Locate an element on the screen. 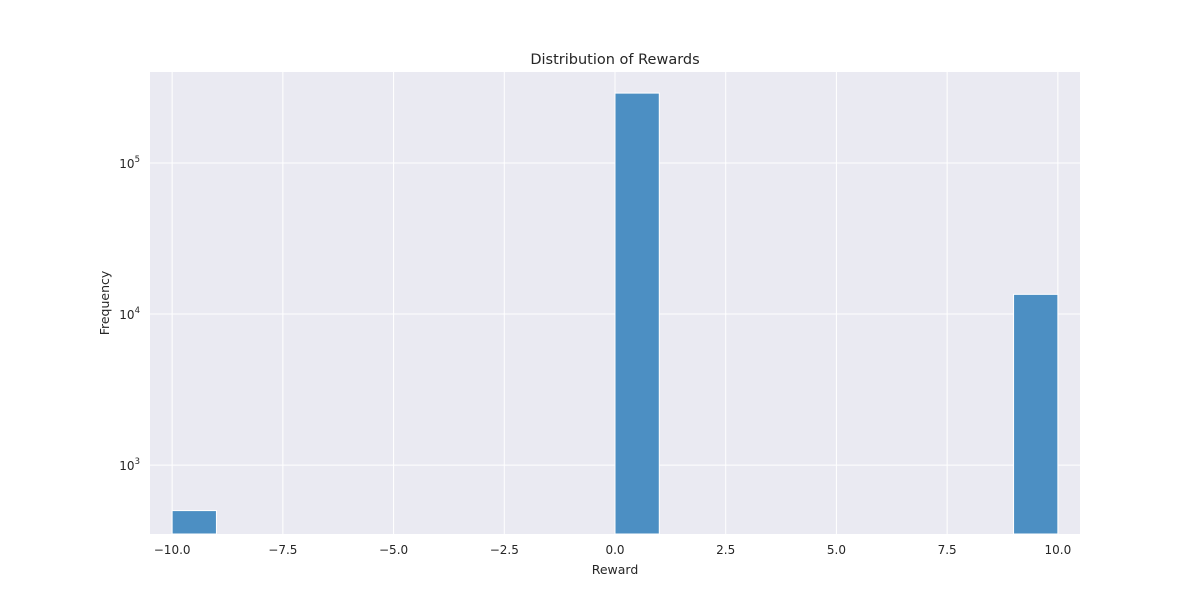 The height and width of the screenshot is (600, 1200). x-tick-label: 10.0 is located at coordinates (1057, 550).